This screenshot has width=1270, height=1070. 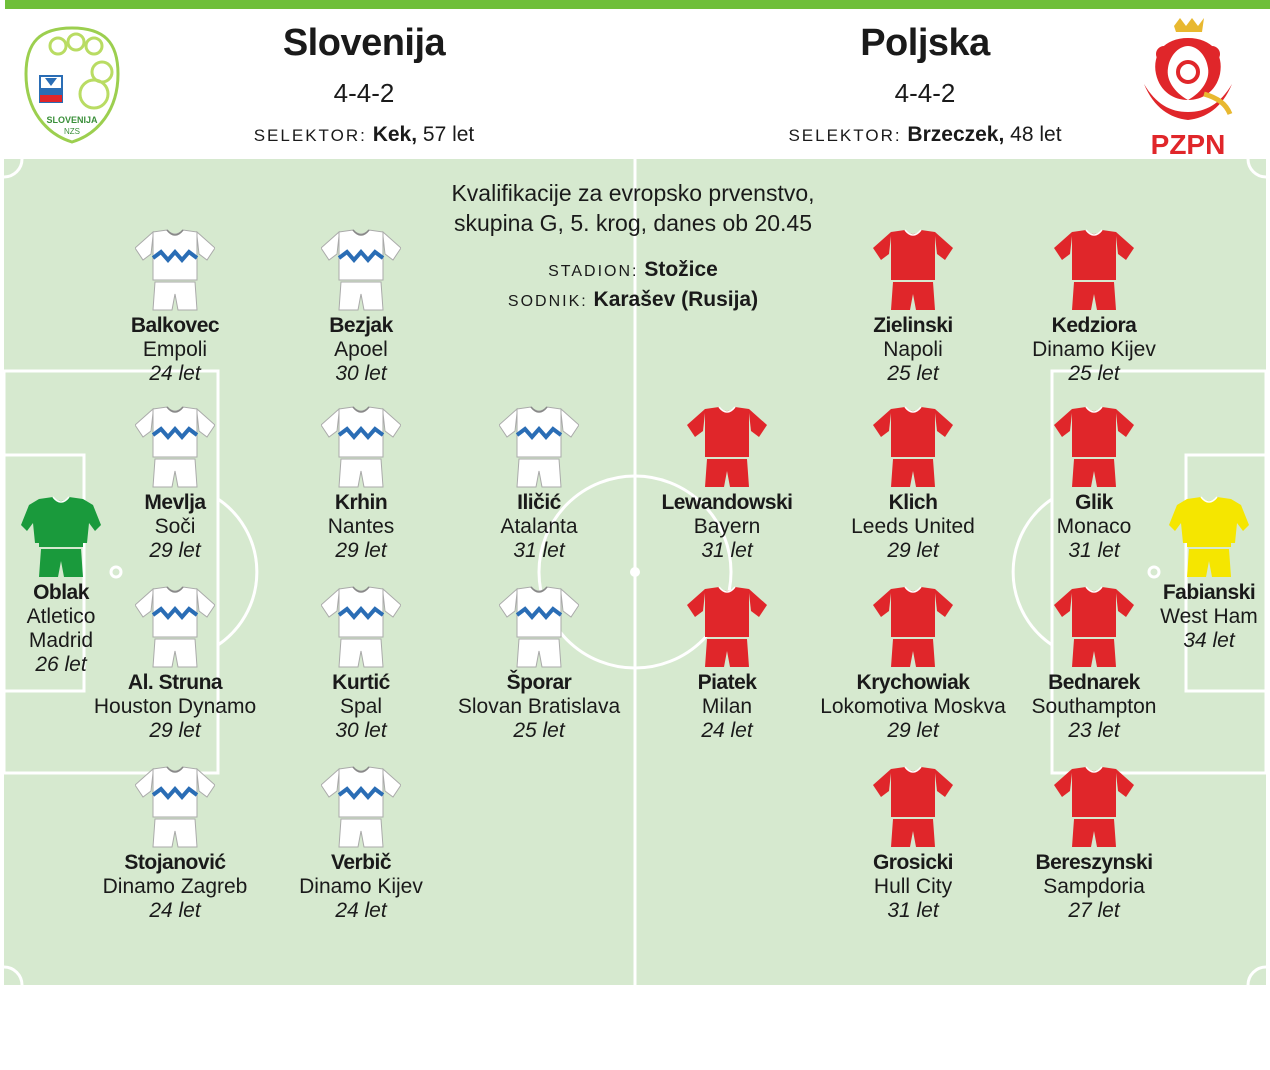 I want to click on player-club: Hull City, so click(x=913, y=886).